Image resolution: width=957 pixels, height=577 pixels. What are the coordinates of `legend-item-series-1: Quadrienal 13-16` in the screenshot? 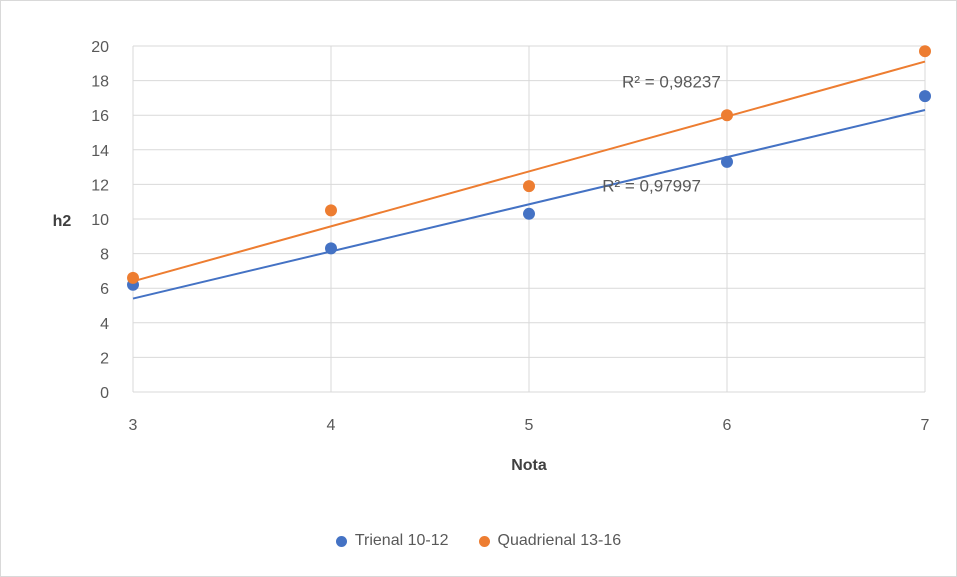 It's located at (550, 541).